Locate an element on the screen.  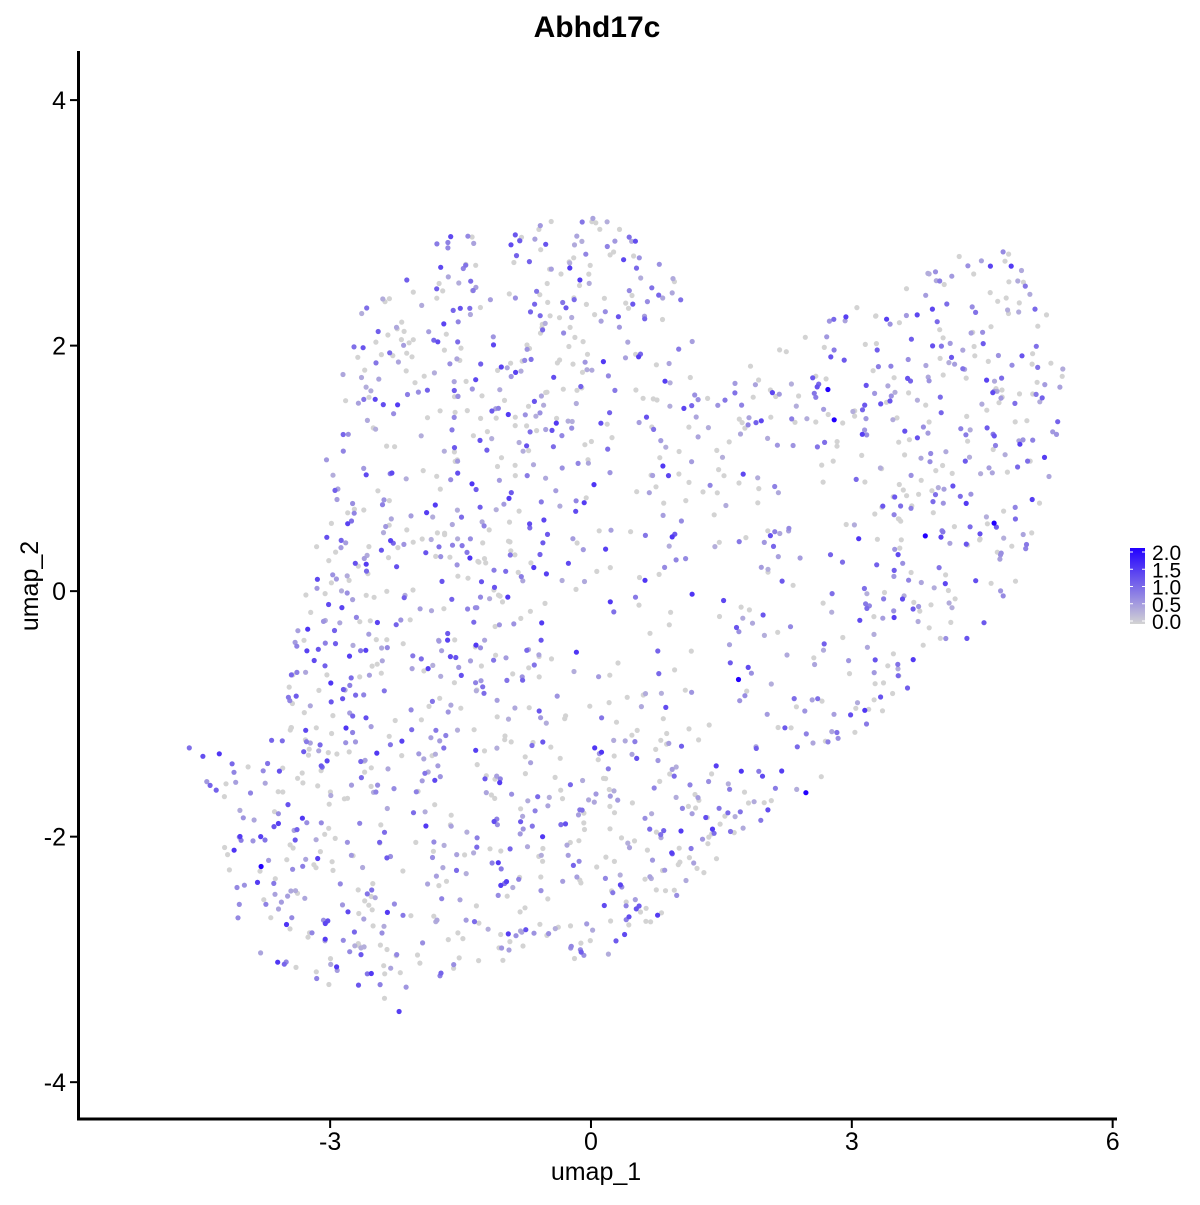
colorbar-tick-label: 0.5 is located at coordinates (1166, 605).